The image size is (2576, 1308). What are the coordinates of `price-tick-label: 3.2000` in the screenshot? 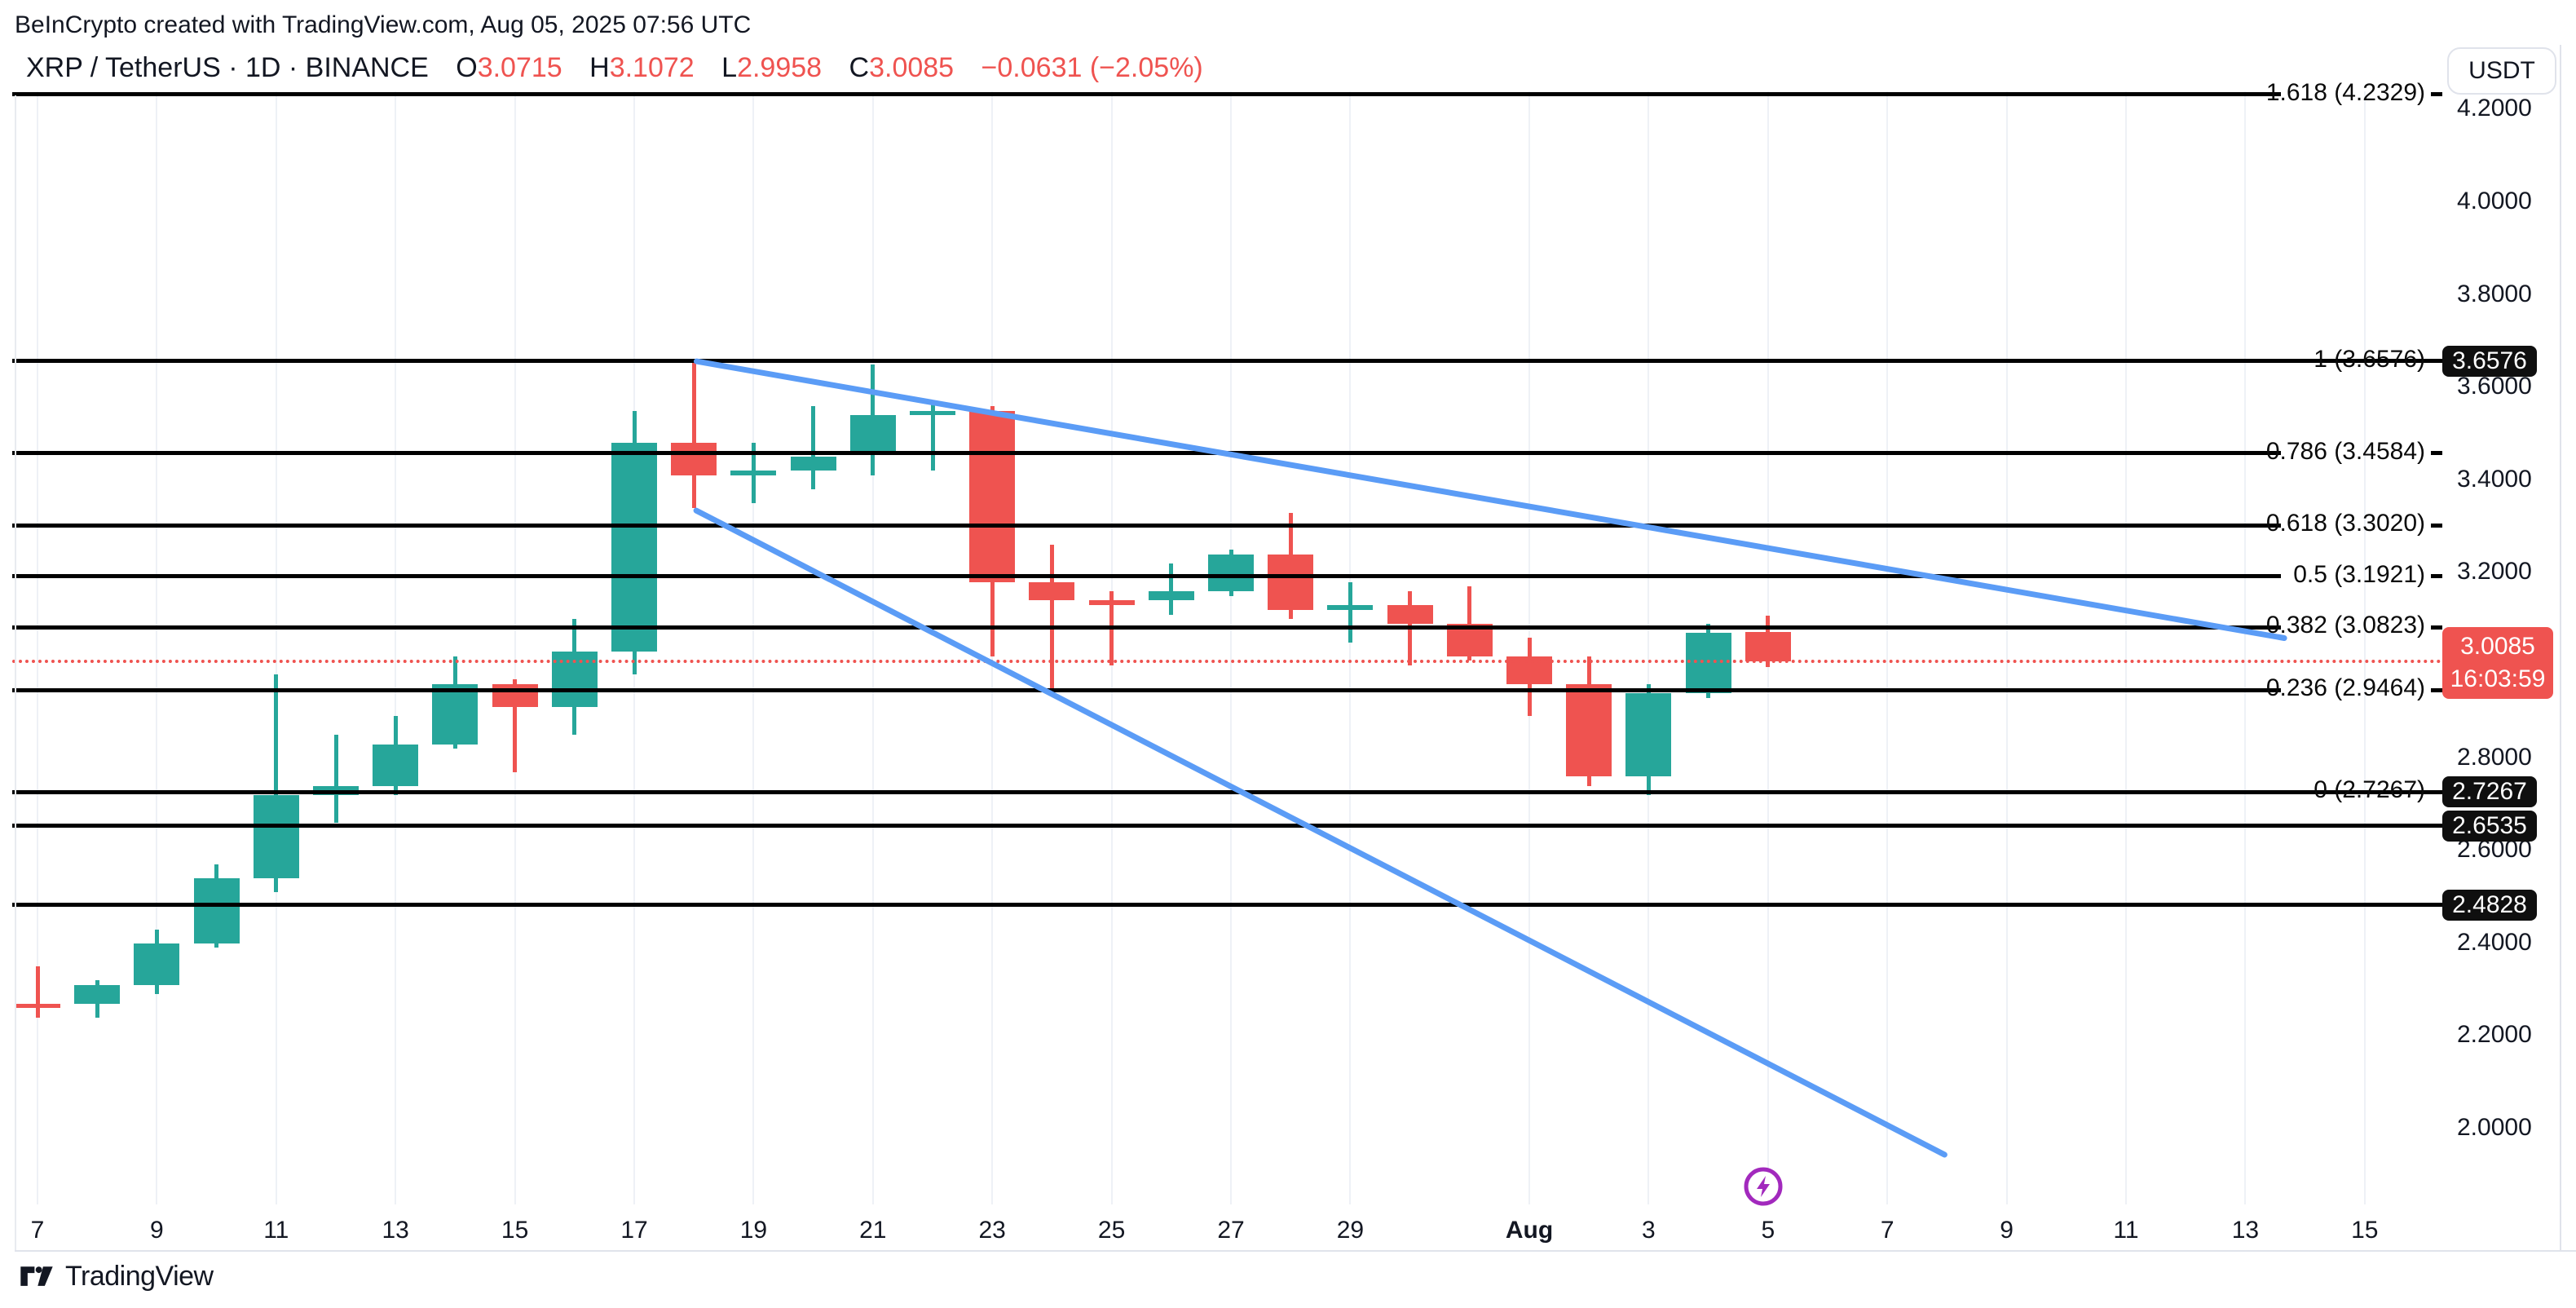 It's located at (2494, 572).